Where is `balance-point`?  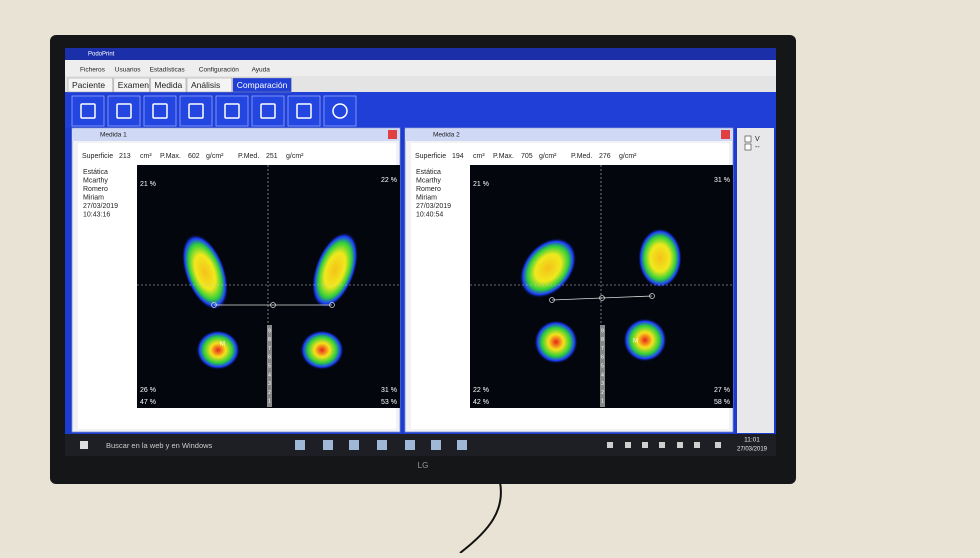
balance-point is located at coordinates (652, 296).